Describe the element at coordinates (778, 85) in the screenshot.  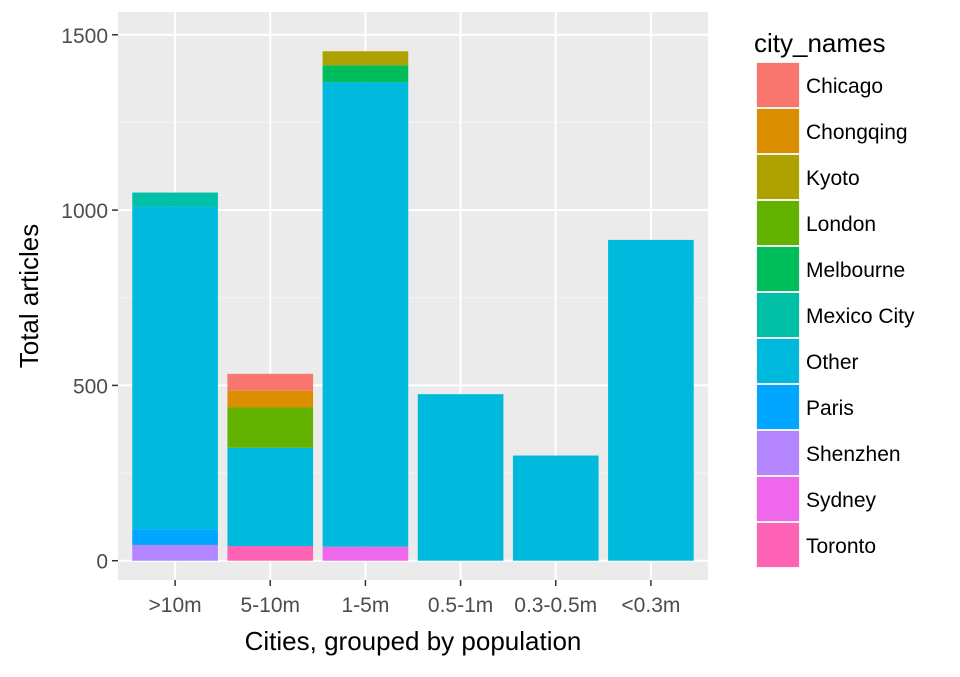
I see `legend-swatch-chicago` at that location.